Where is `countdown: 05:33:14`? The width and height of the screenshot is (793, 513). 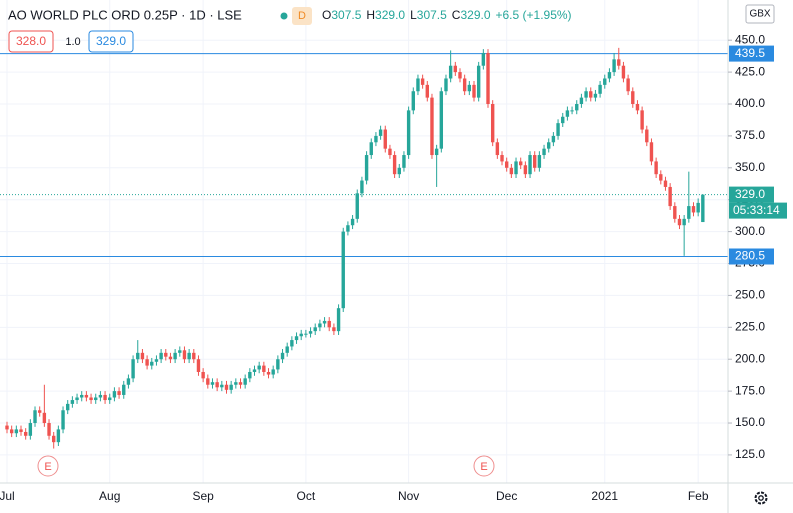 countdown: 05:33:14 is located at coordinates (756, 210).